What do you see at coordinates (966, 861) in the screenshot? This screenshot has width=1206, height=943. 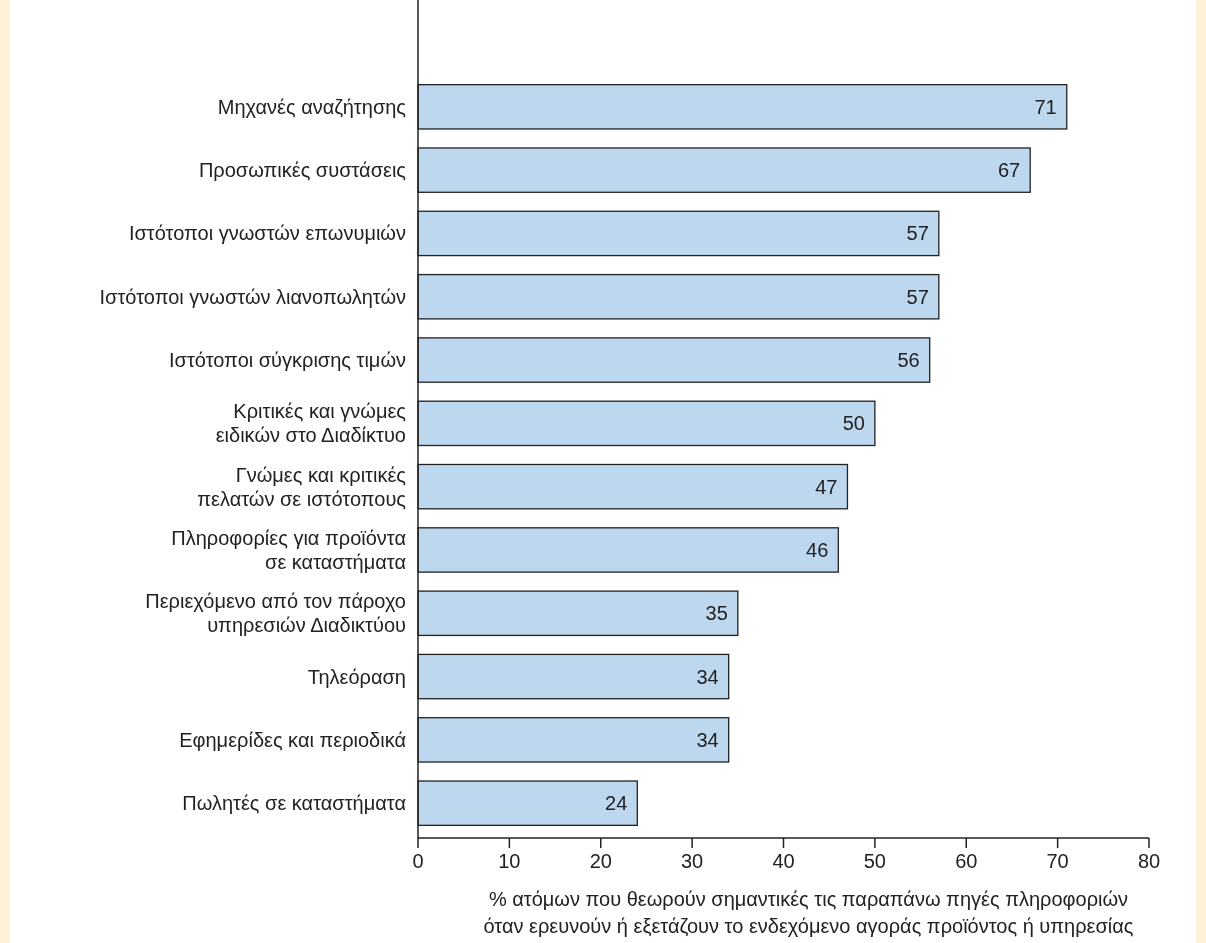 I see `x-tick-label: 60` at bounding box center [966, 861].